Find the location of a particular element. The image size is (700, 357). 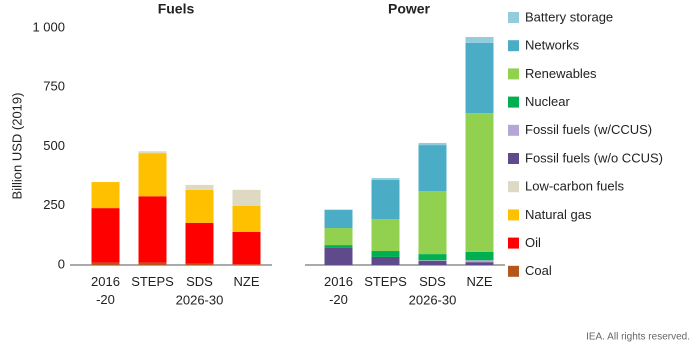

y-tick-label: 250 is located at coordinates (54, 204).